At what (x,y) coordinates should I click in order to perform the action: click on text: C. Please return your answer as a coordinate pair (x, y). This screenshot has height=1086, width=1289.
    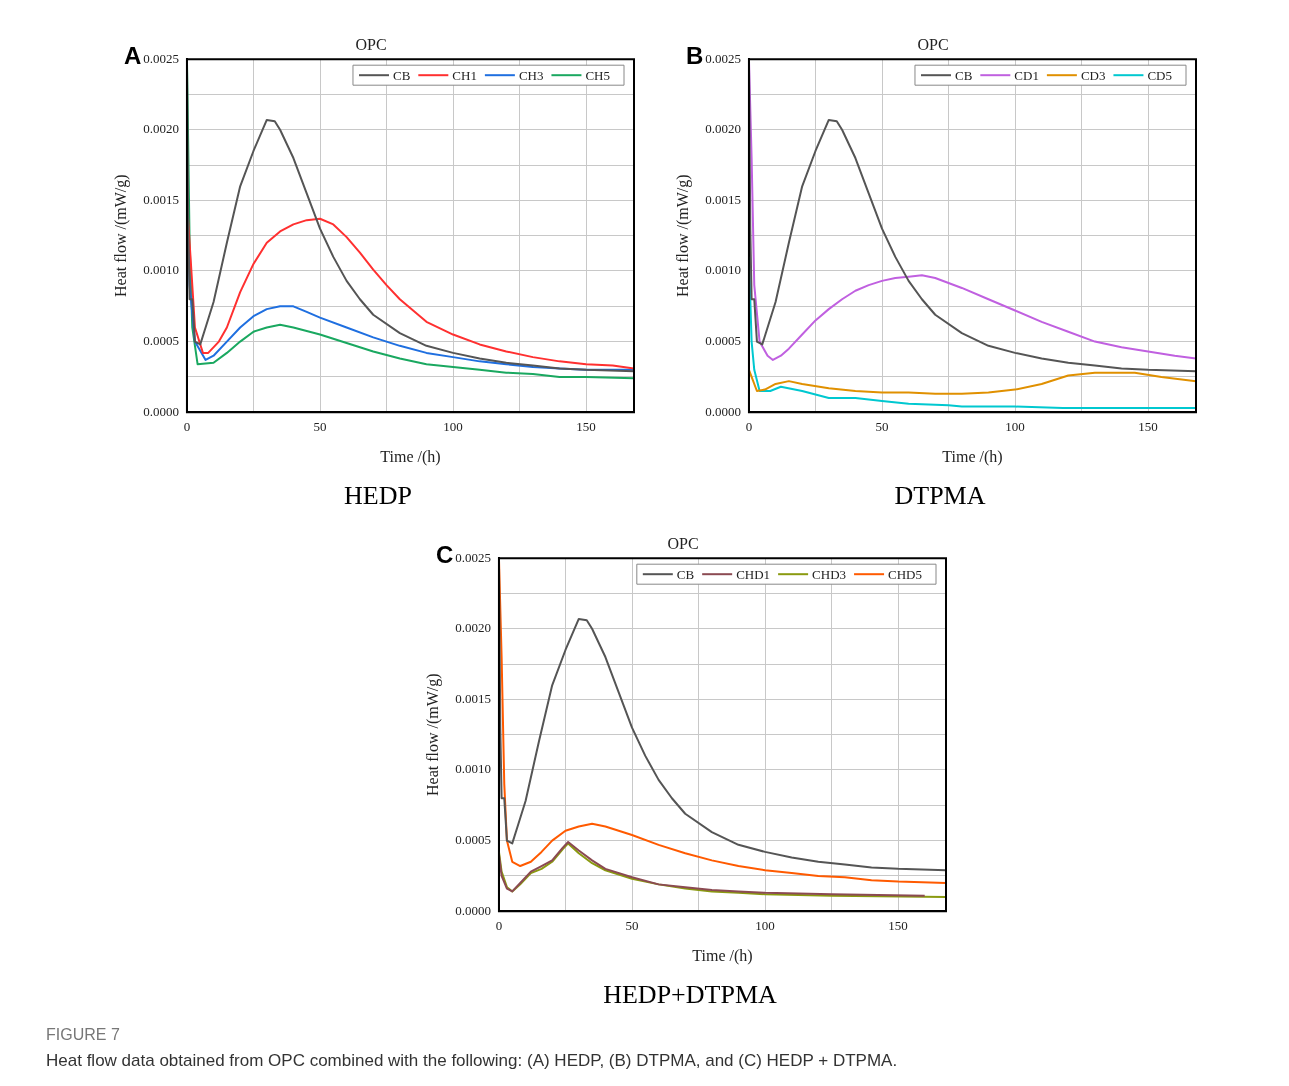
    Looking at the image, I should click on (445, 555).